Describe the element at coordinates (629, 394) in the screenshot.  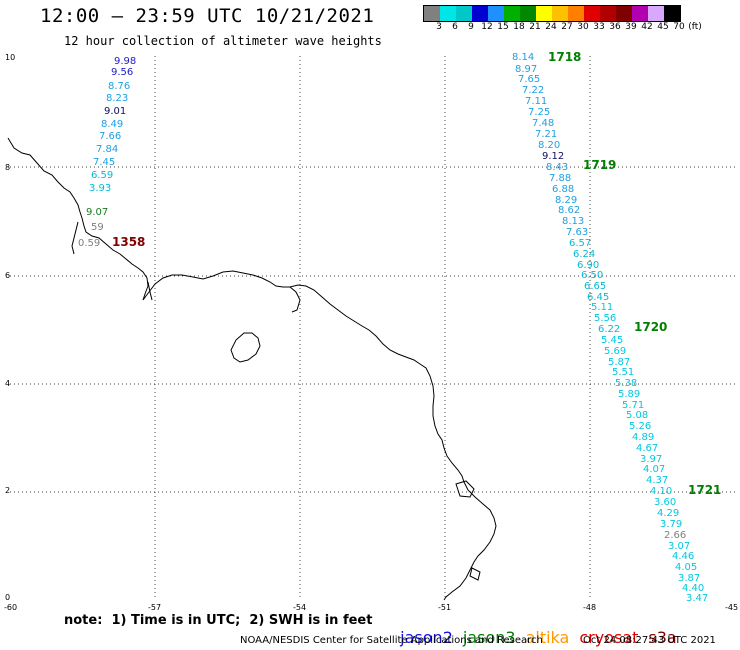
I see `wave-label: 5.89` at that location.